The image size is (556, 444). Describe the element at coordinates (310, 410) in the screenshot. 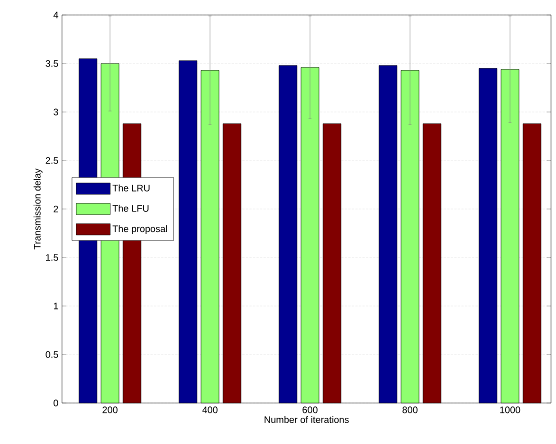

I see `x-tick-label: 600` at that location.